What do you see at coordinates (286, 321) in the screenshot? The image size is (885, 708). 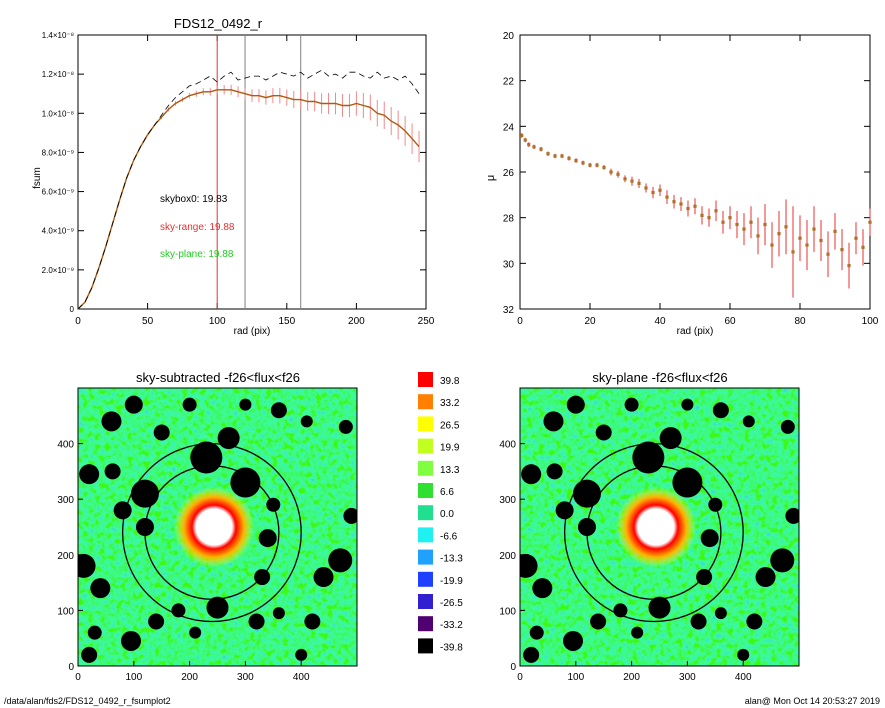 I see `x-tick-label: 150` at bounding box center [286, 321].